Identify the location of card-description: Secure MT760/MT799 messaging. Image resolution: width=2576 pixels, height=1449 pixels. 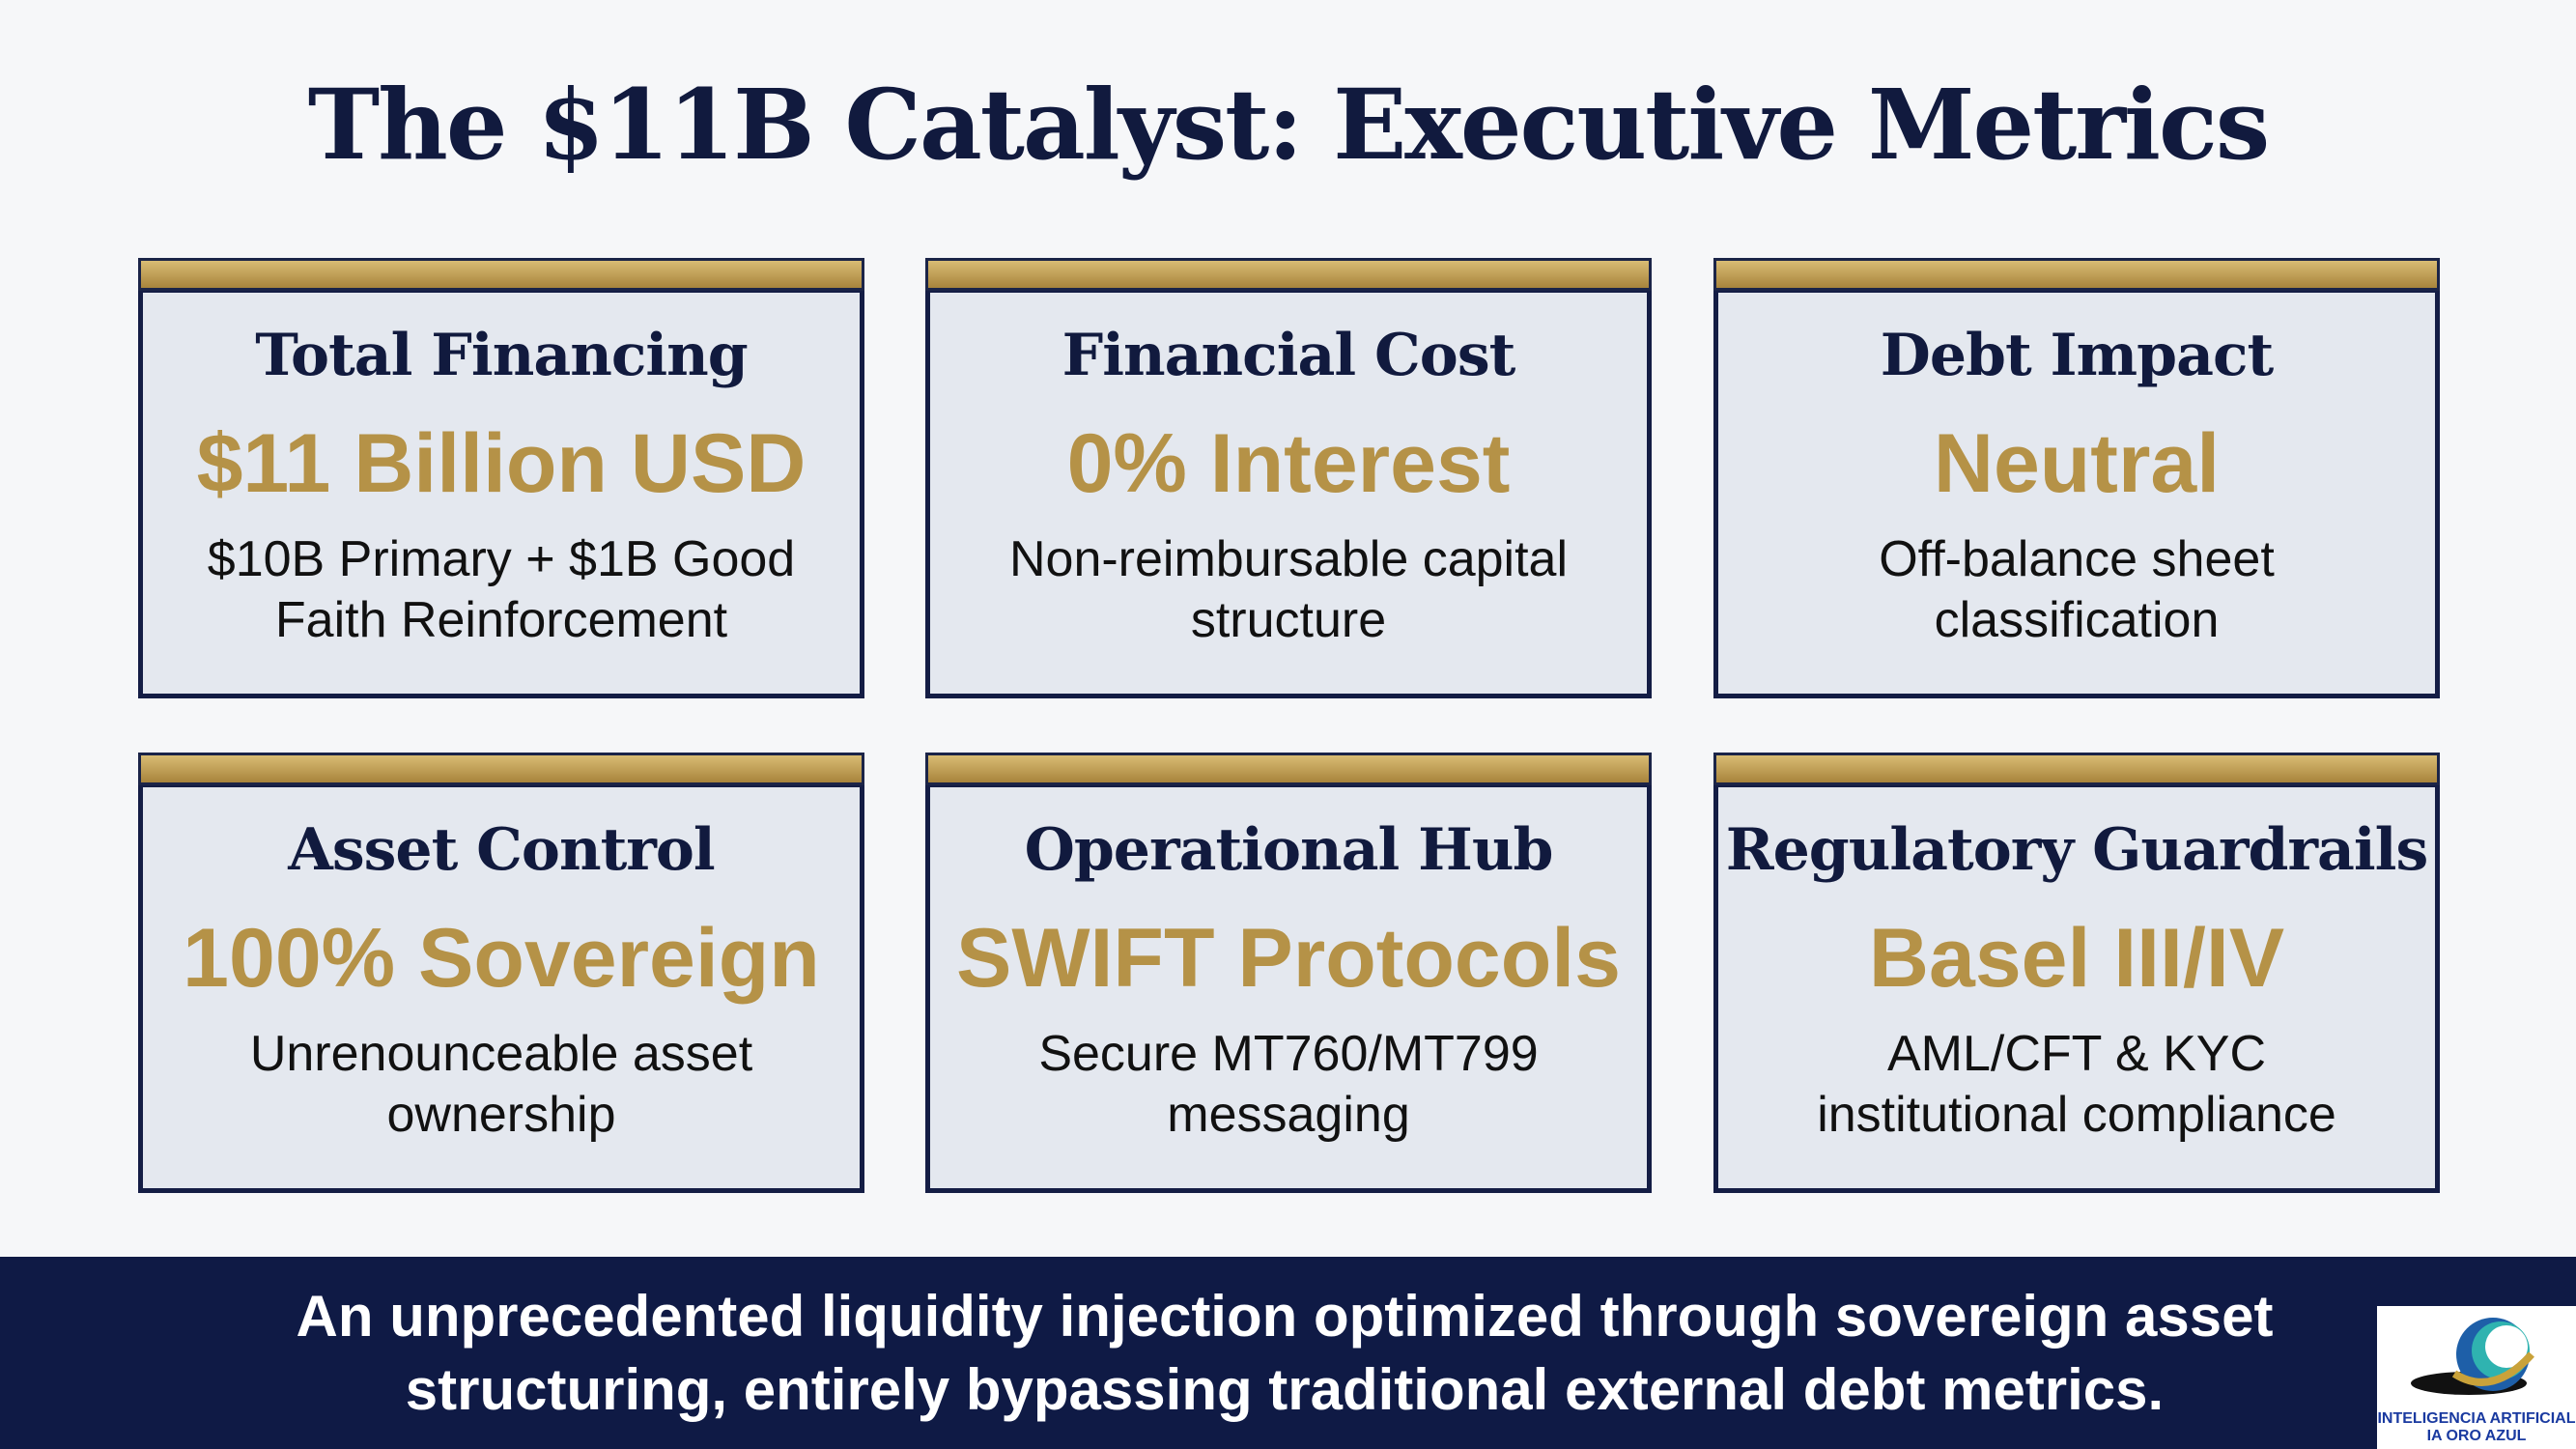
(1288, 1084).